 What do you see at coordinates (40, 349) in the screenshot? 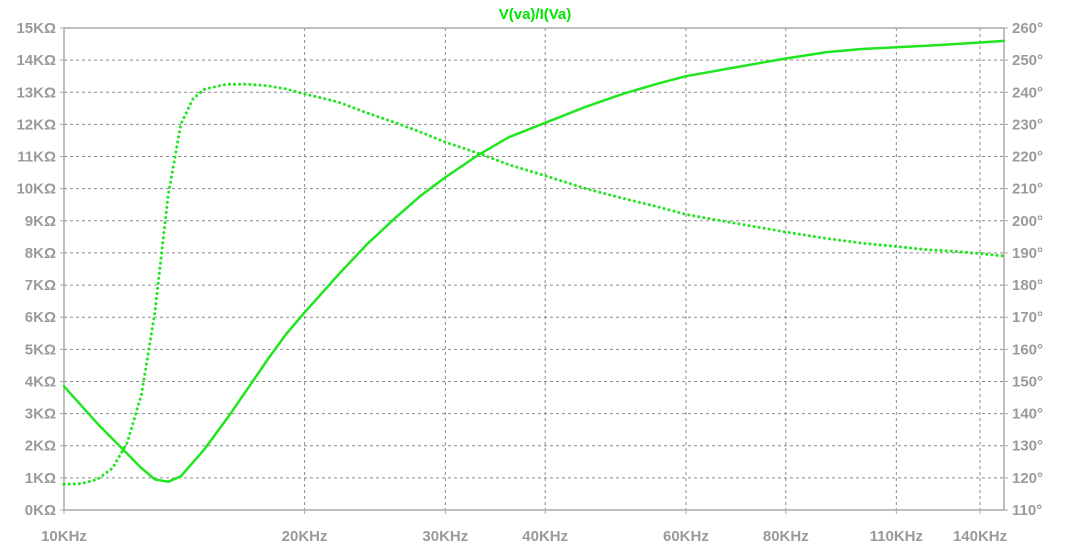
I see `y-left-tick-label: 5KΩ` at bounding box center [40, 349].